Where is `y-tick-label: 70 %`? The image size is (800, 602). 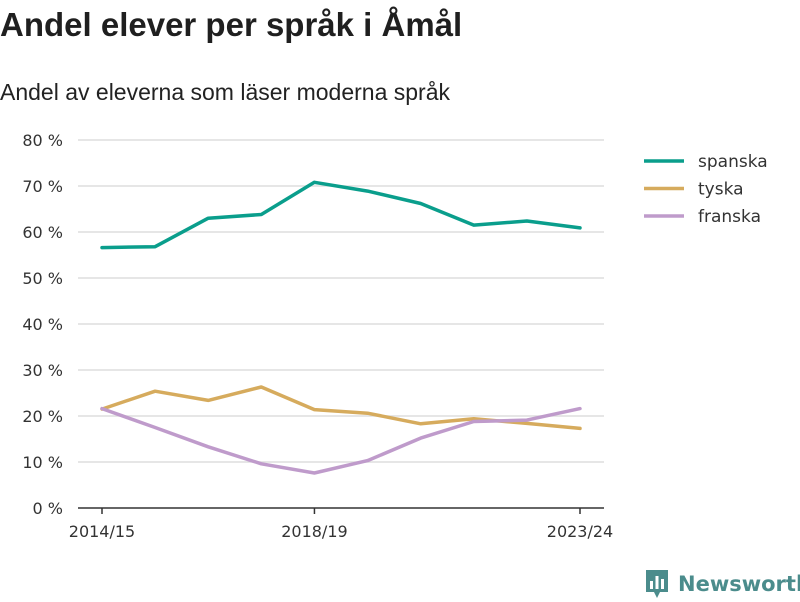 y-tick-label: 70 % is located at coordinates (42, 186).